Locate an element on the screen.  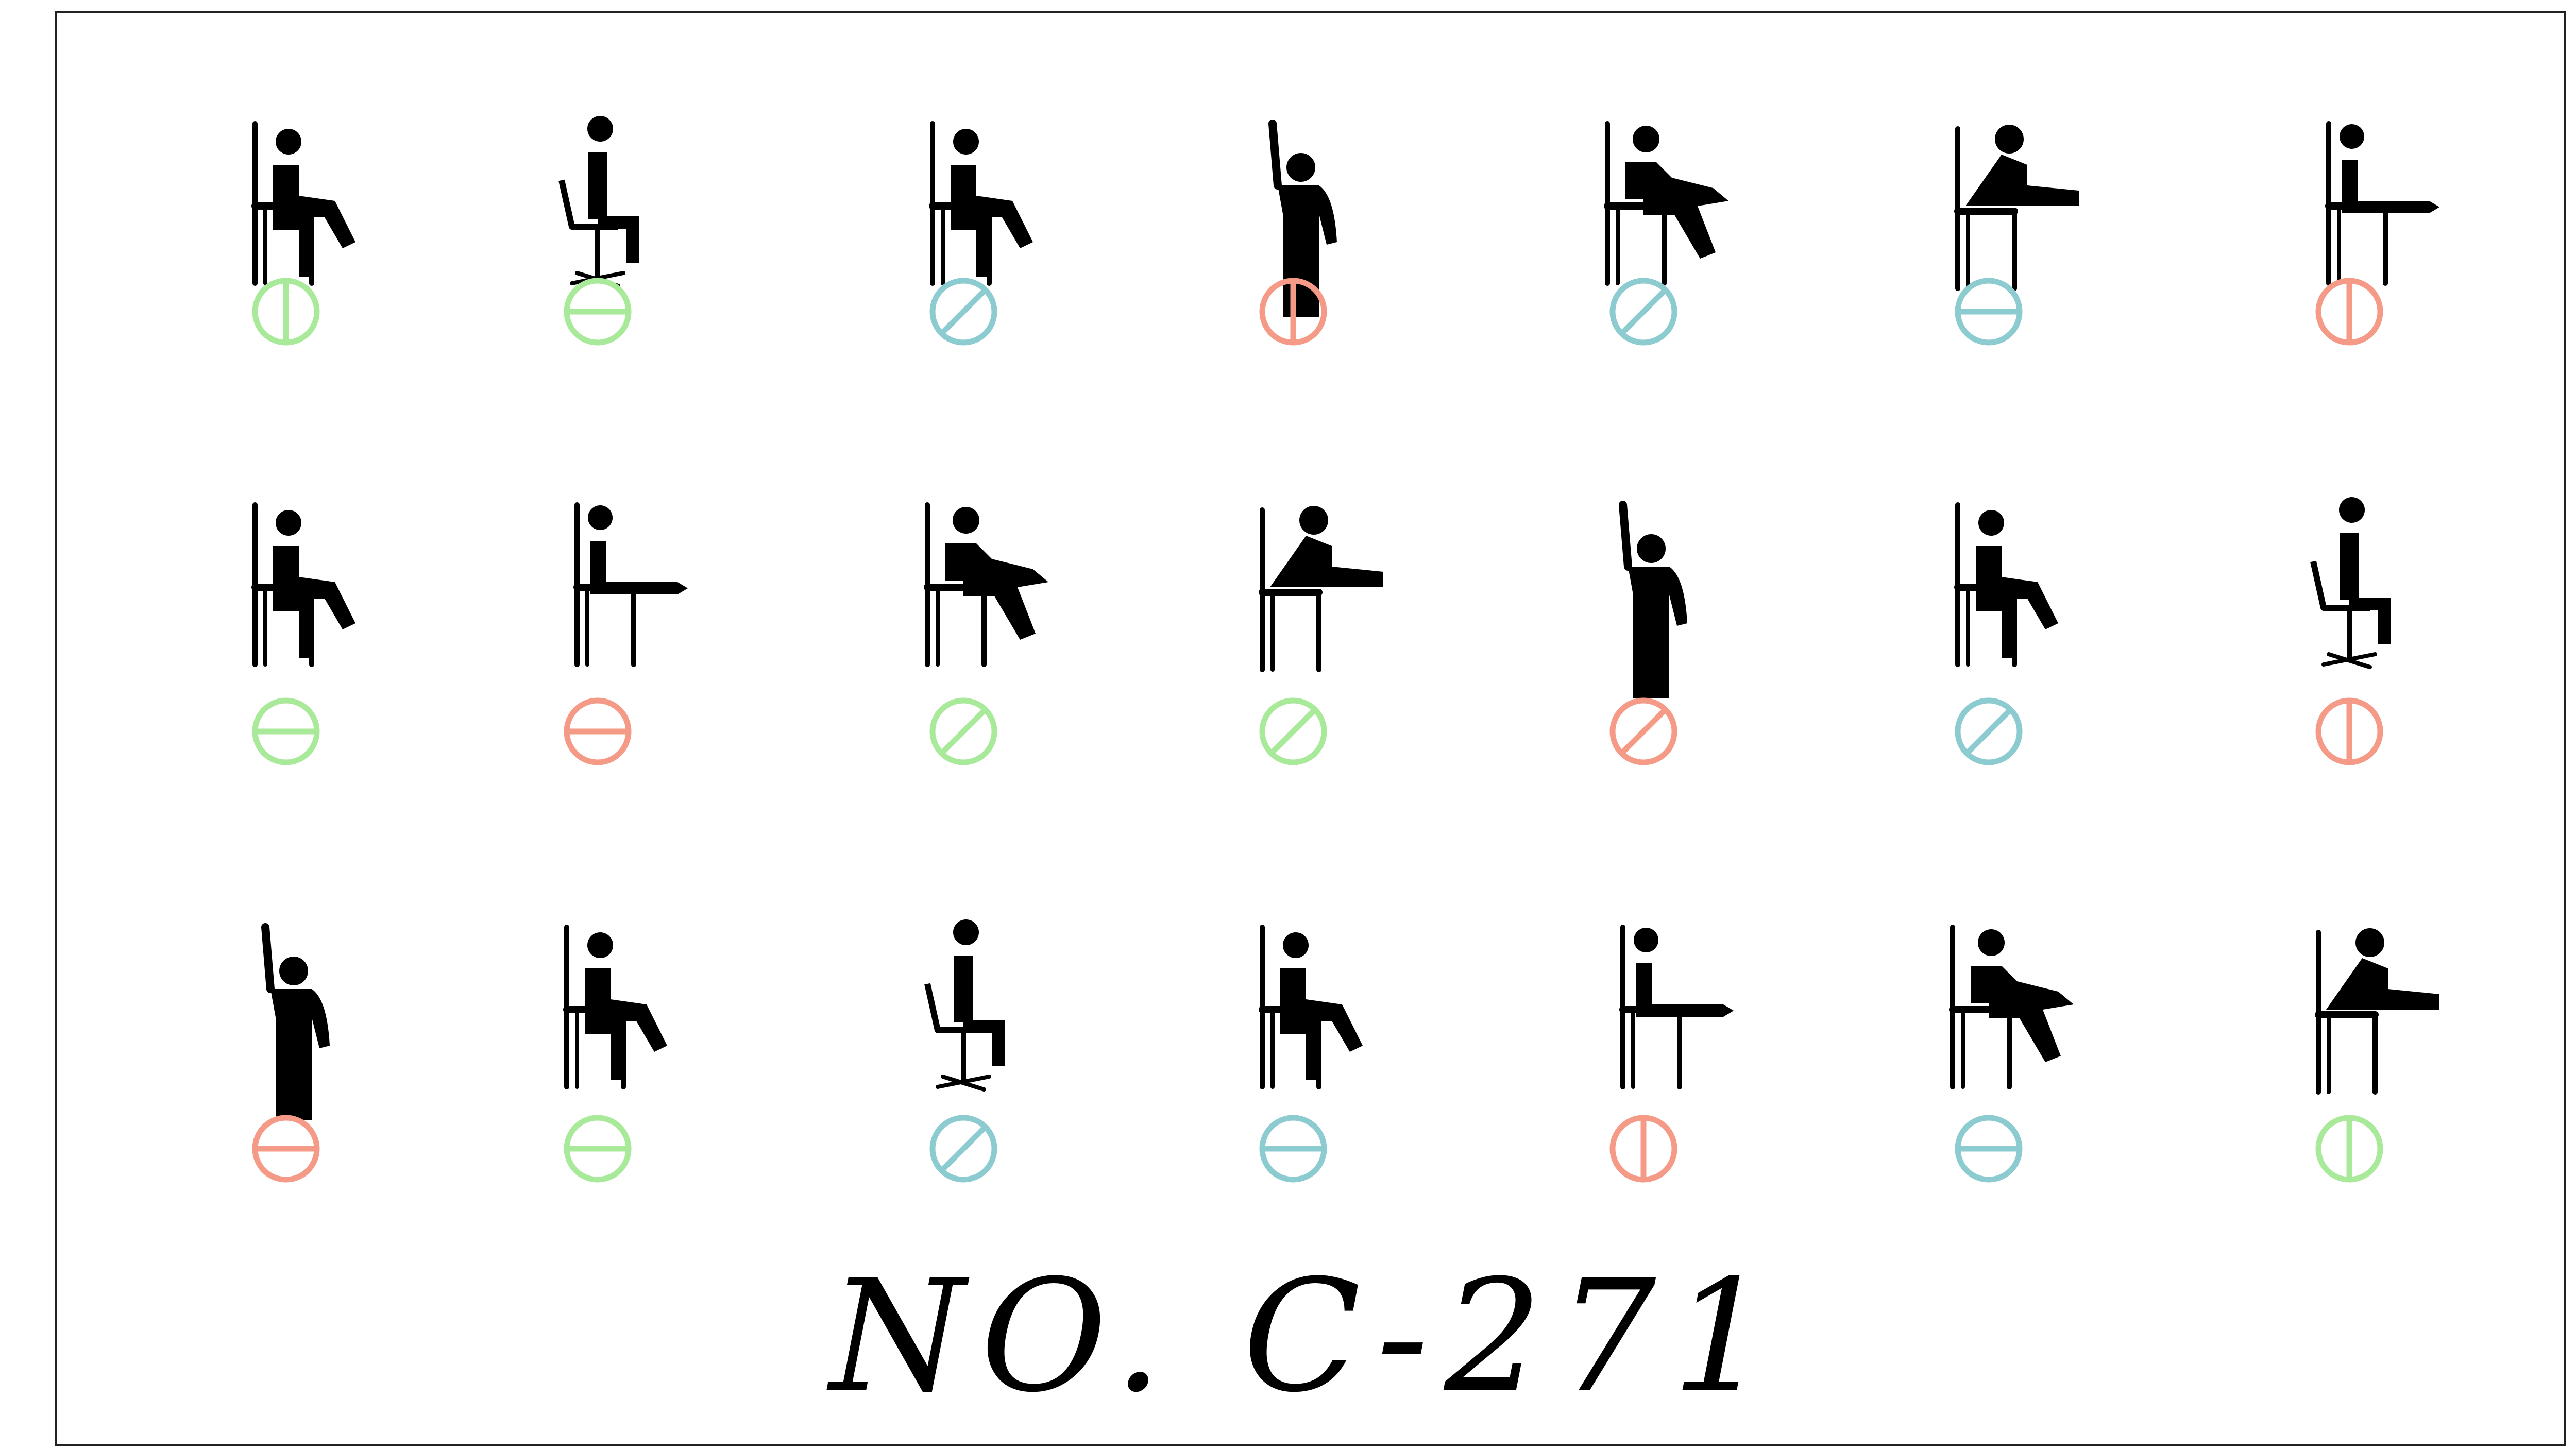
mark-diagonal-red-icon is located at coordinates (1643, 731).